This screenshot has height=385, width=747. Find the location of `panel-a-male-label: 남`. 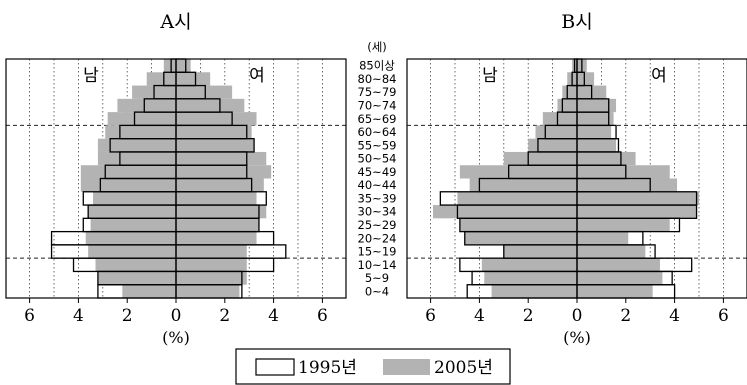

panel-a-male-label: 남 is located at coordinates (91, 76).